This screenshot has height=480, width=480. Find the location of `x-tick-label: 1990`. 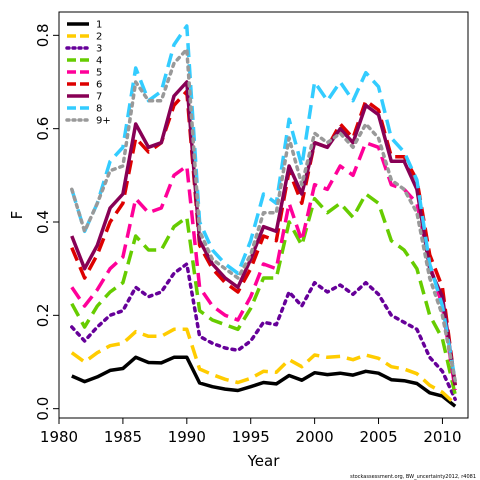

x-tick-label: 1990 is located at coordinates (187, 437).